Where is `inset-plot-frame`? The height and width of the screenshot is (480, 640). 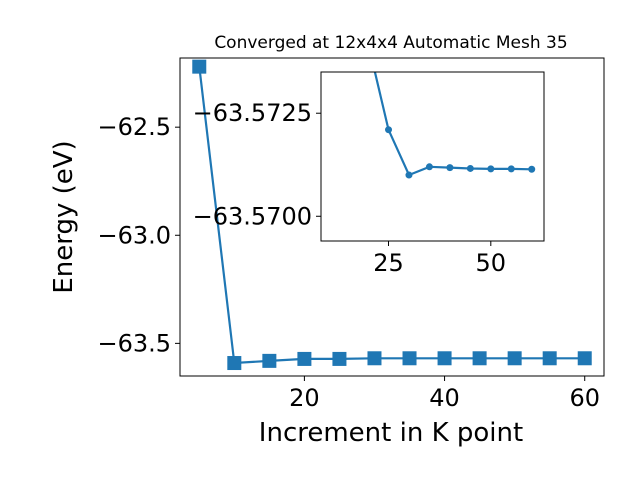
inset-plot-frame is located at coordinates (432, 156).